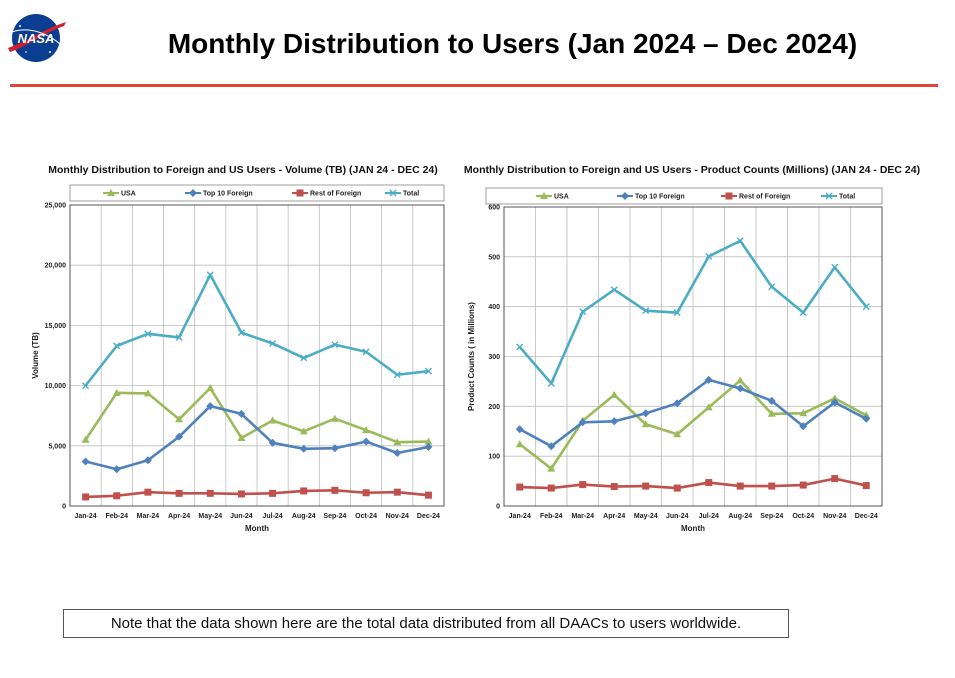  I want to click on product-count-ytick-label: 300, so click(494, 357).